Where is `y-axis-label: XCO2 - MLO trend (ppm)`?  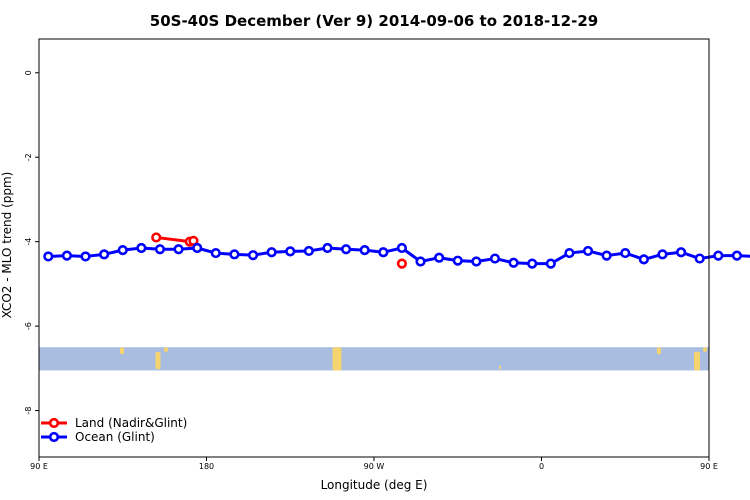
y-axis-label: XCO2 - MLO trend (ppm) is located at coordinates (7, 245).